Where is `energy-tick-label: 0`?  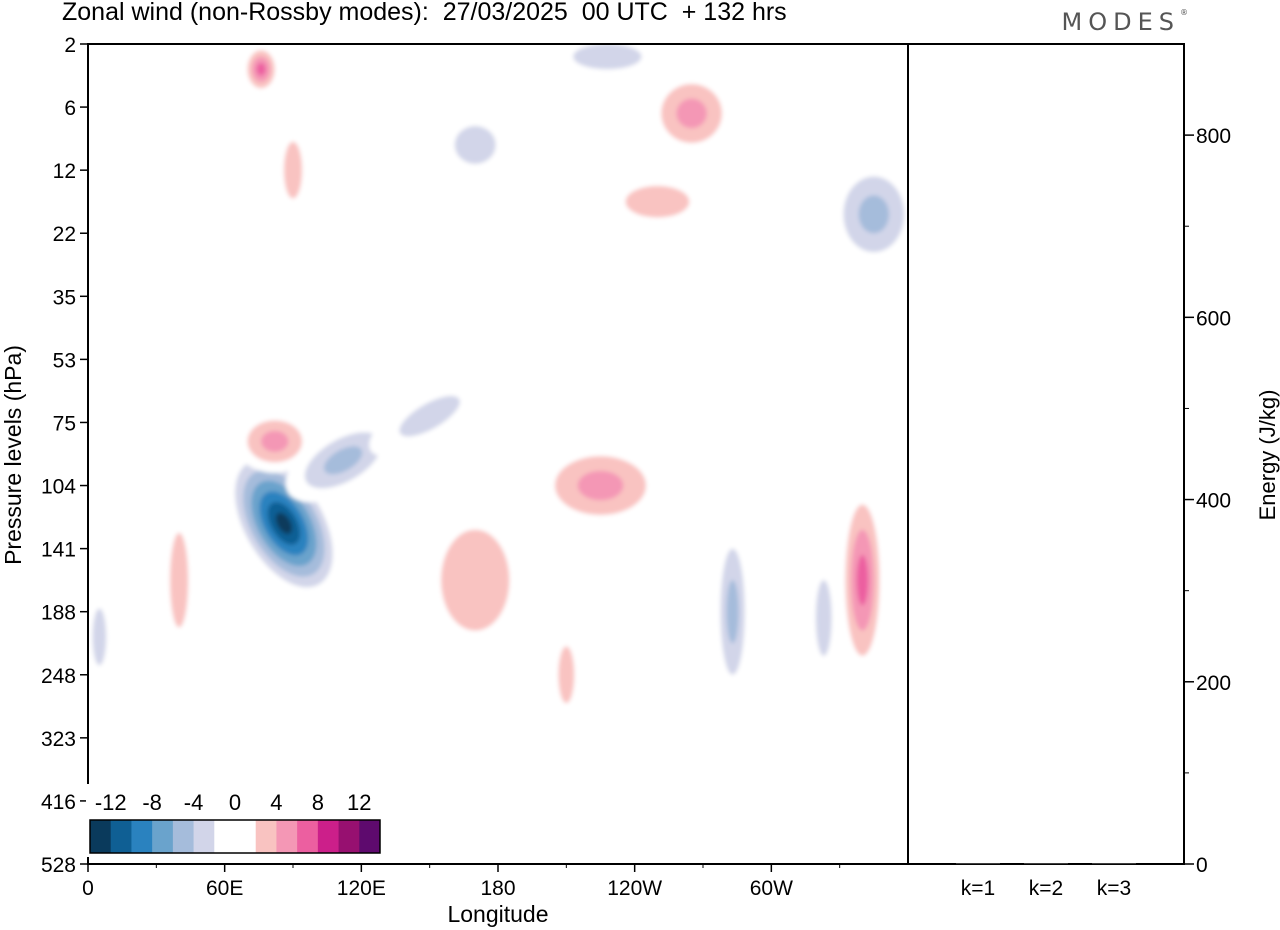
energy-tick-label: 0 is located at coordinates (1202, 865).